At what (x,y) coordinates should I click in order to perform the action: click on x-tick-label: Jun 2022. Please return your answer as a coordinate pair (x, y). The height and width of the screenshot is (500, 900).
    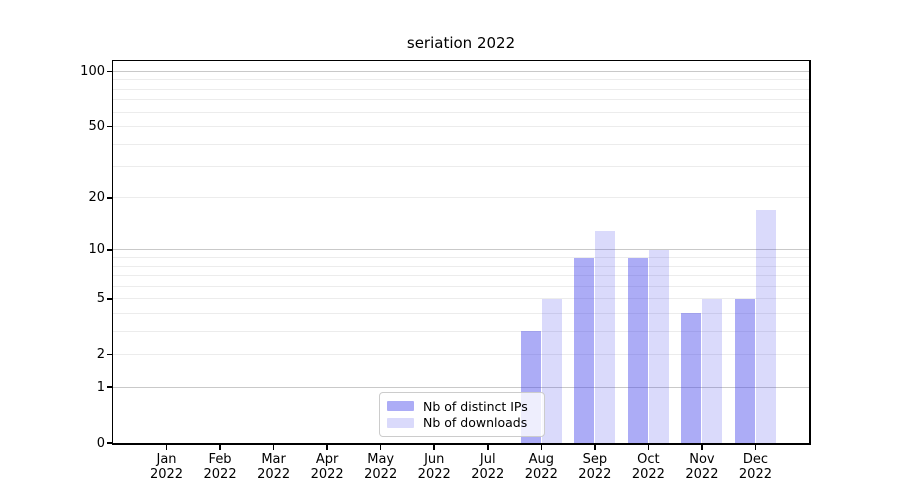
    Looking at the image, I should click on (434, 467).